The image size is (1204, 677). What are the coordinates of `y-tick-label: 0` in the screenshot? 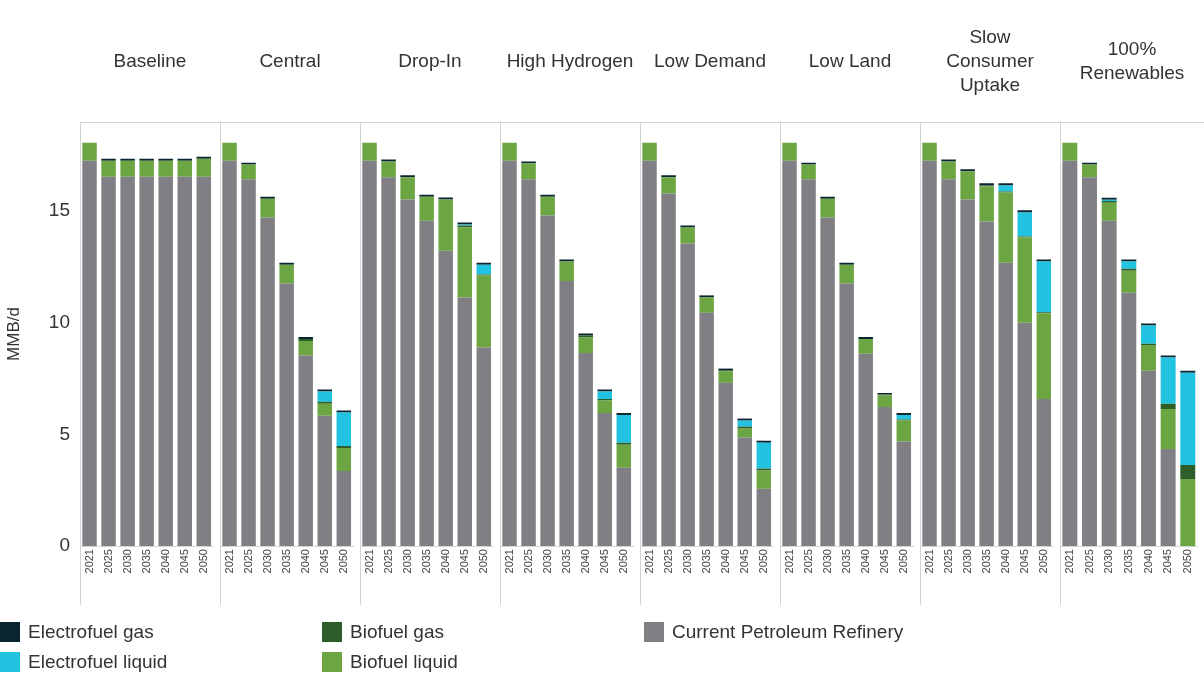 It's located at (64, 545).